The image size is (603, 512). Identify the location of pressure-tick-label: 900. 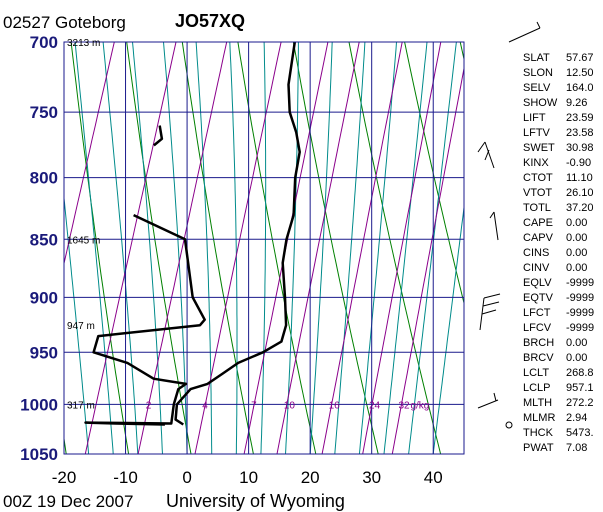
(44, 297).